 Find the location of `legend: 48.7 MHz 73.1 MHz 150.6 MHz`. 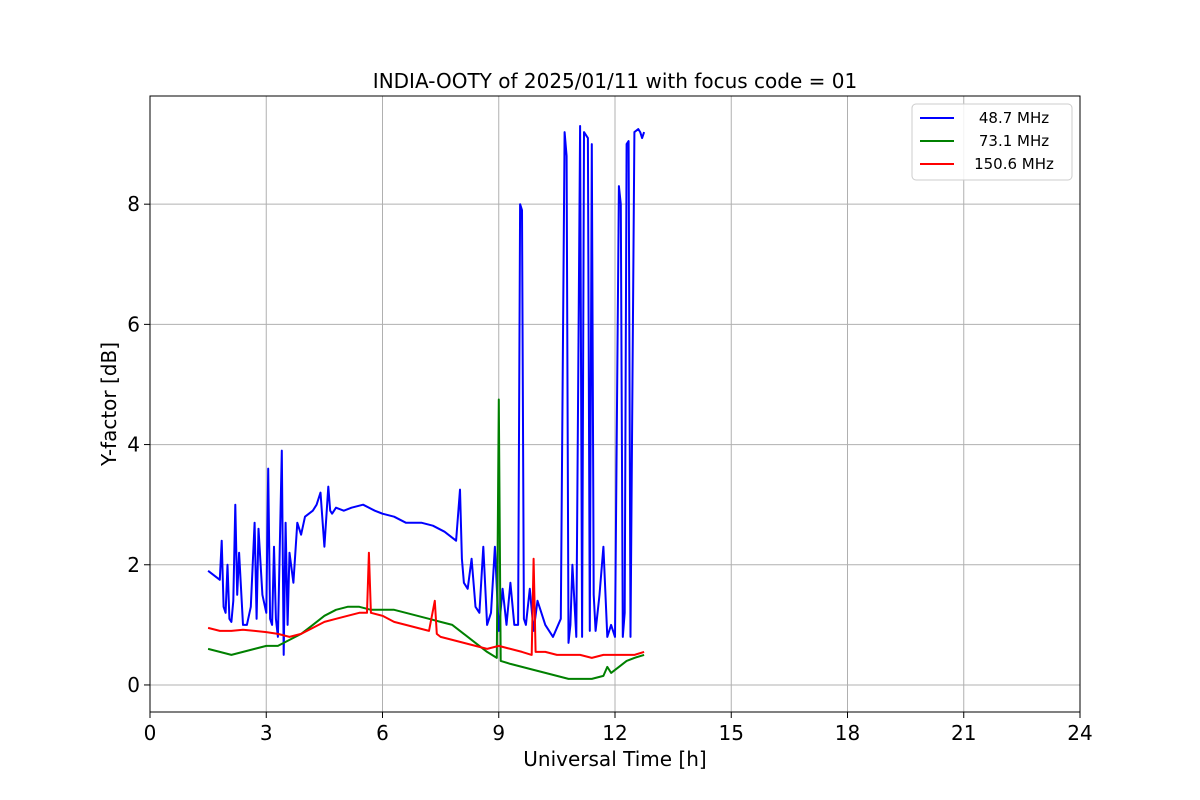

legend: 48.7 MHz 73.1 MHz 150.6 MHz is located at coordinates (992, 142).